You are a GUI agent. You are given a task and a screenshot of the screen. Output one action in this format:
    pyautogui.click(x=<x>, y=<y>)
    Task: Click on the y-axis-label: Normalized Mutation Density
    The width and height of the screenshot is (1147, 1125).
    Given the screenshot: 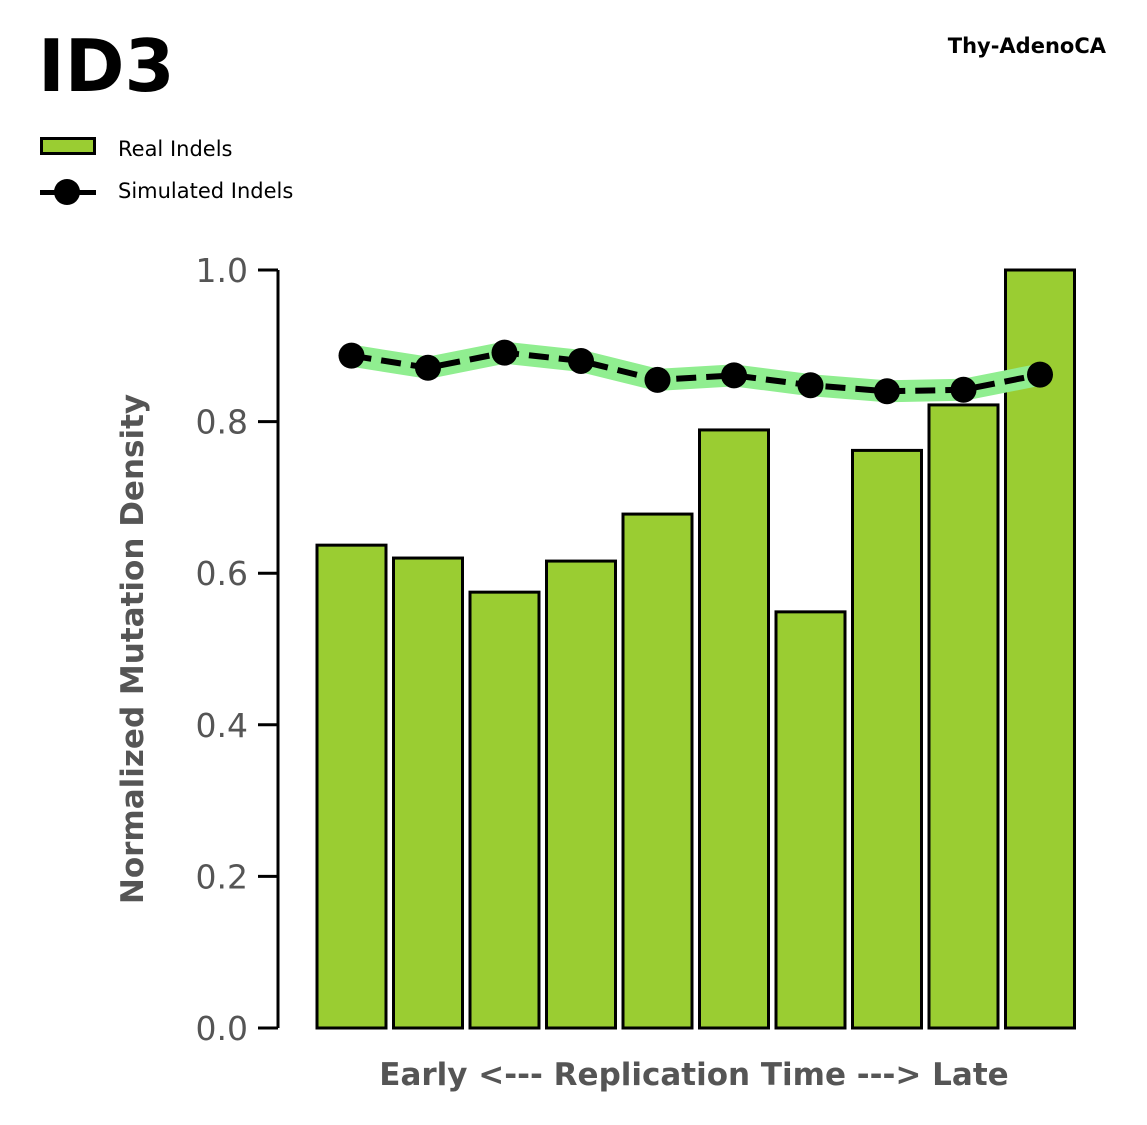 What is the action you would take?
    pyautogui.click(x=133, y=649)
    